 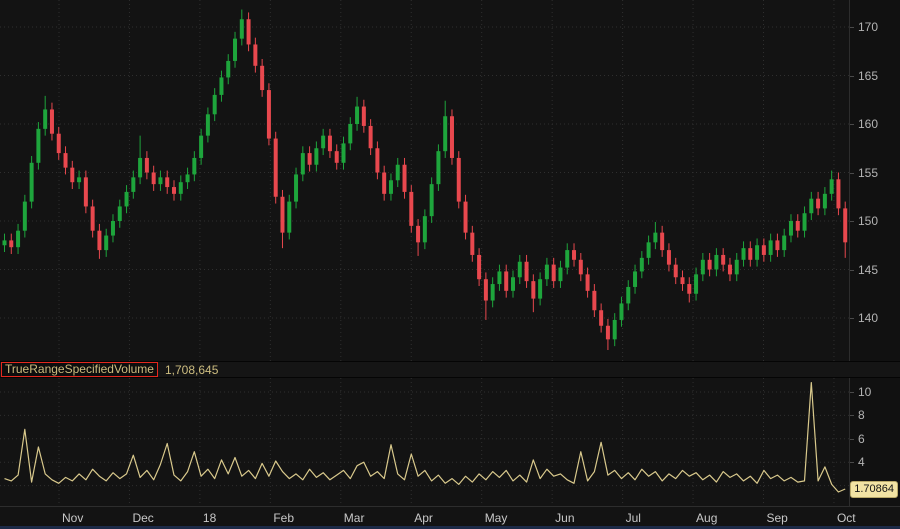 What do you see at coordinates (354, 518) in the screenshot?
I see `month-label-mar: Mar` at bounding box center [354, 518].